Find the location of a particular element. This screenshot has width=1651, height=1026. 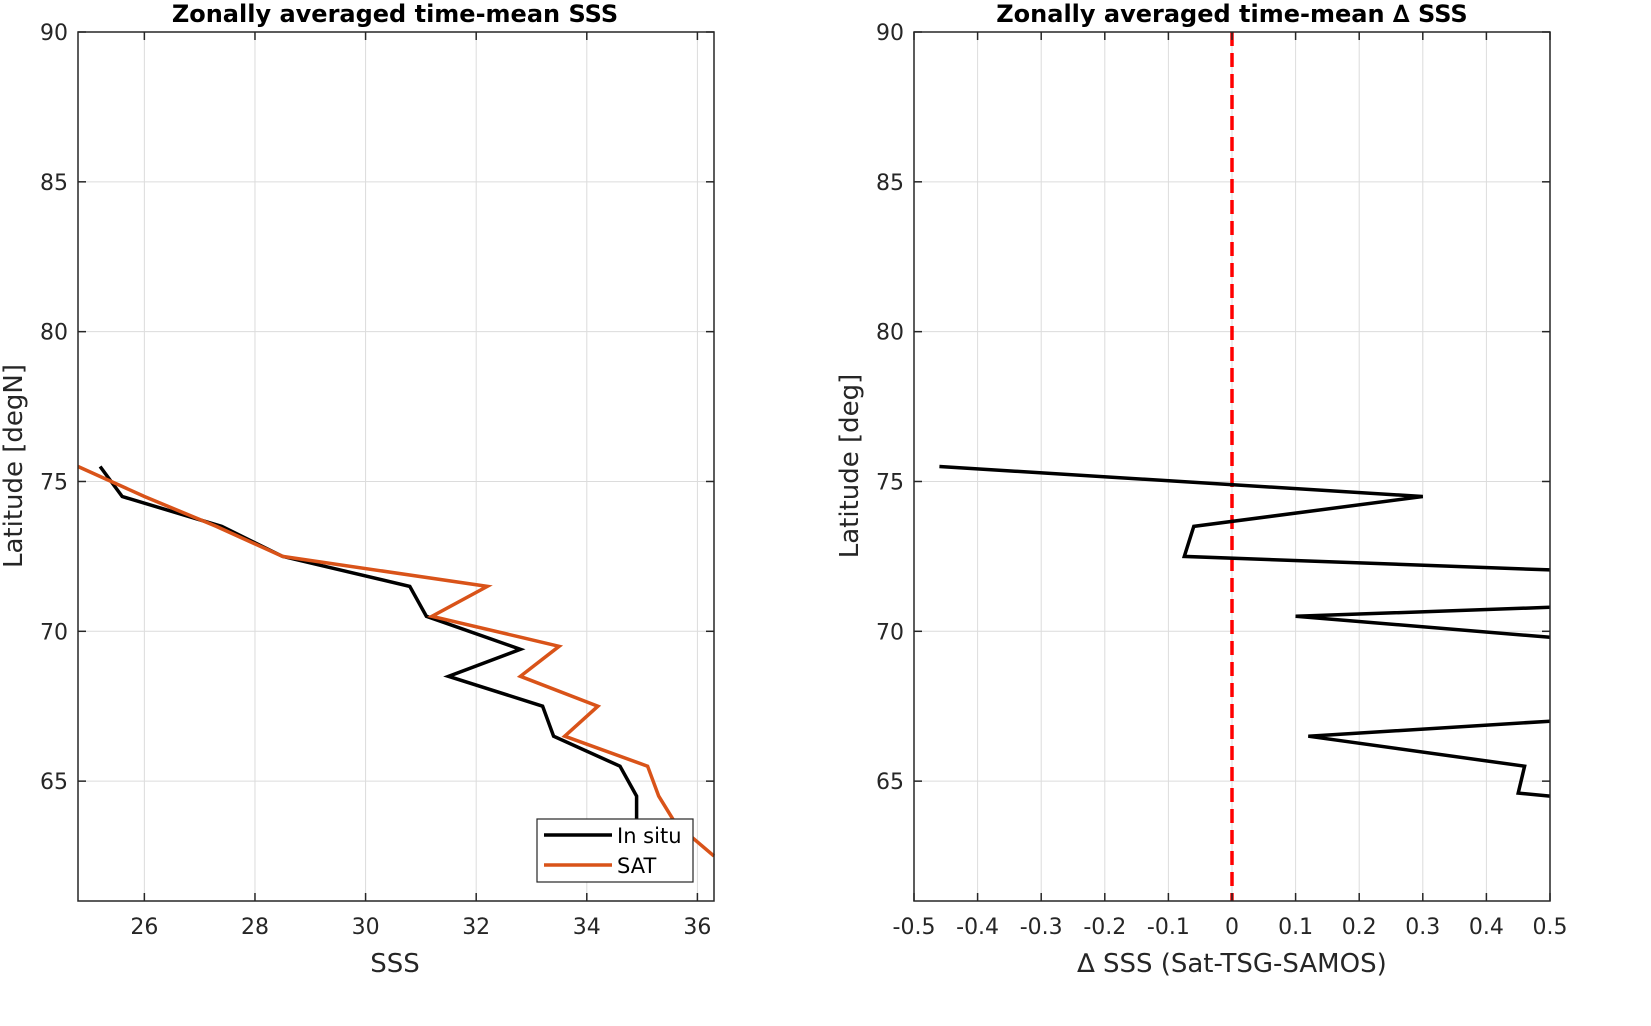

right-x-tick-label: 0.2 is located at coordinates (1359, 927).